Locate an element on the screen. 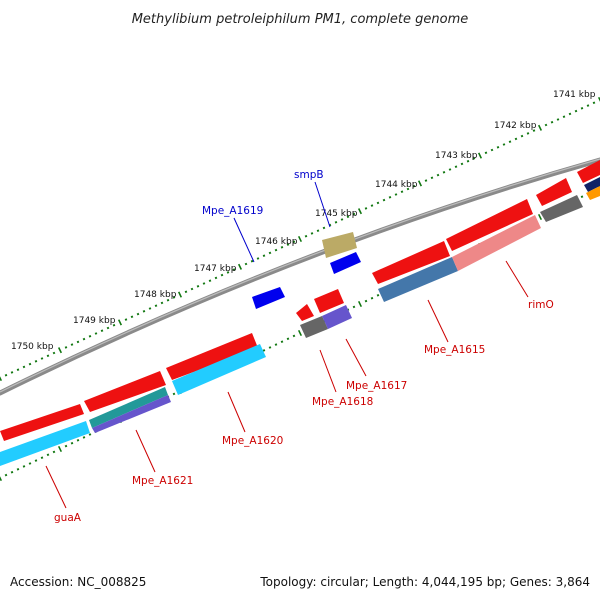 The width and height of the screenshot is (600, 600). gene-label-Mpe_A1617: Mpe_A1617 is located at coordinates (376, 386).